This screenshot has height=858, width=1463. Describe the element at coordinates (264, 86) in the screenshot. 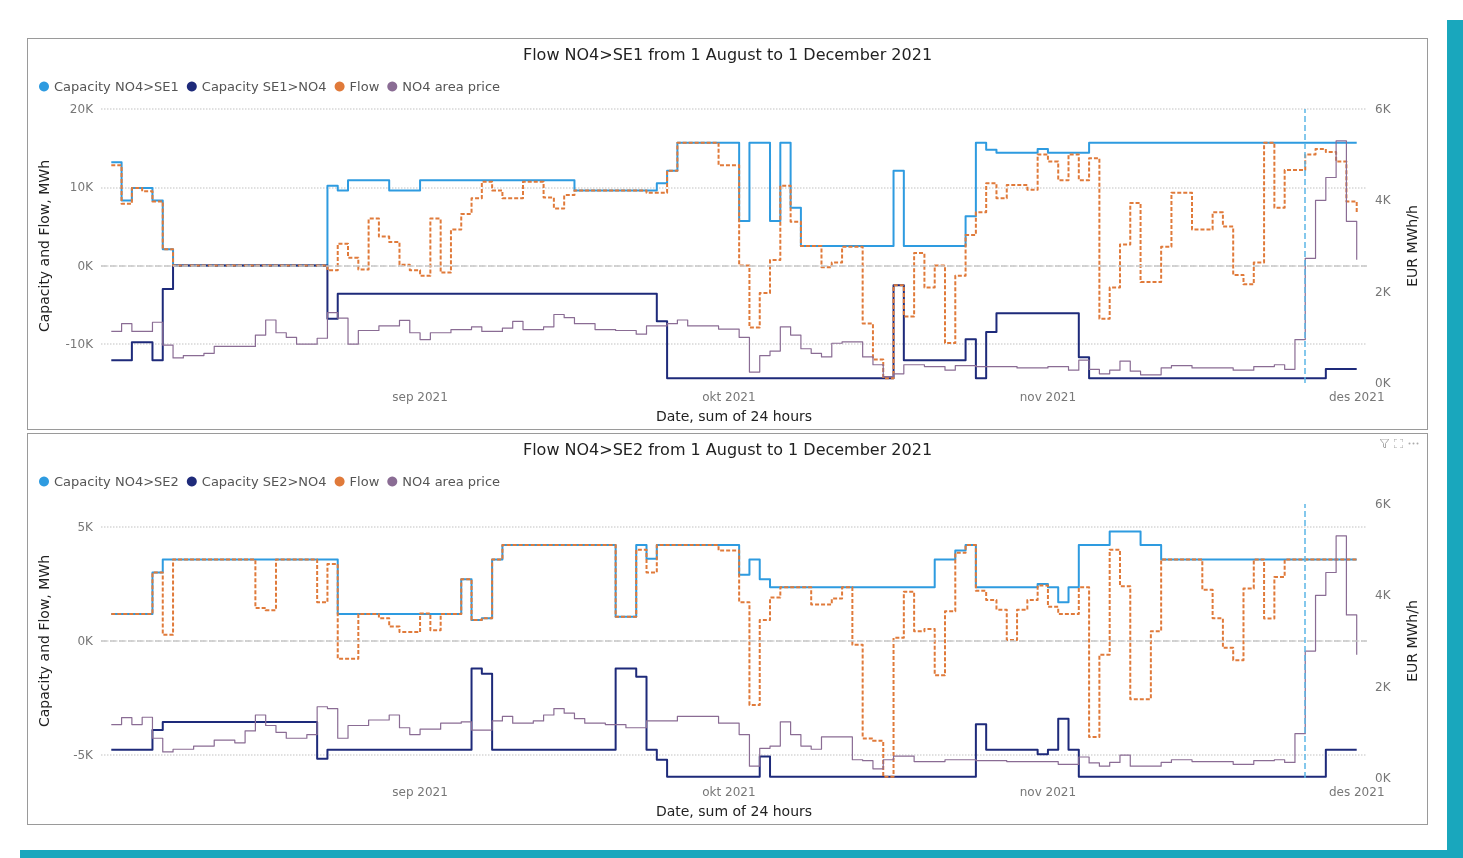

I see `legend-label: Capacity SE1>NO4` at that location.